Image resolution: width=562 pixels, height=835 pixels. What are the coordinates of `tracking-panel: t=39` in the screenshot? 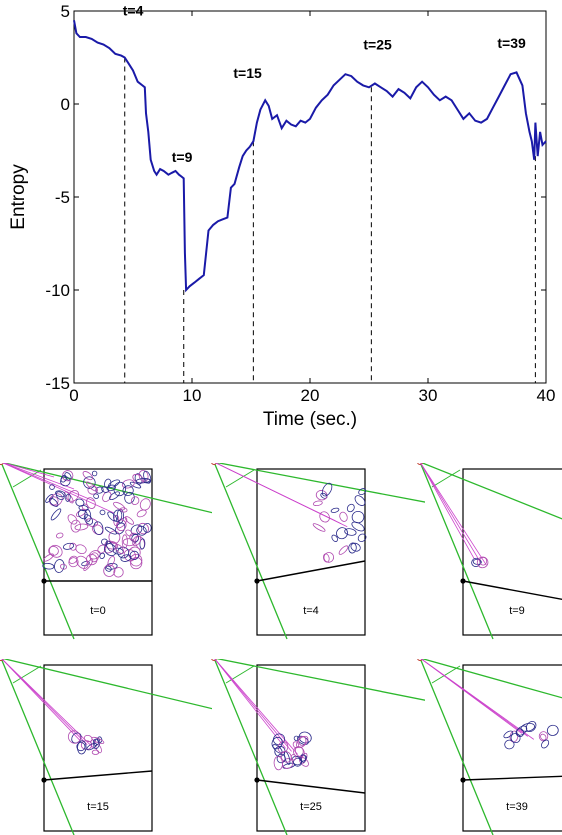 It's located at (489, 747).